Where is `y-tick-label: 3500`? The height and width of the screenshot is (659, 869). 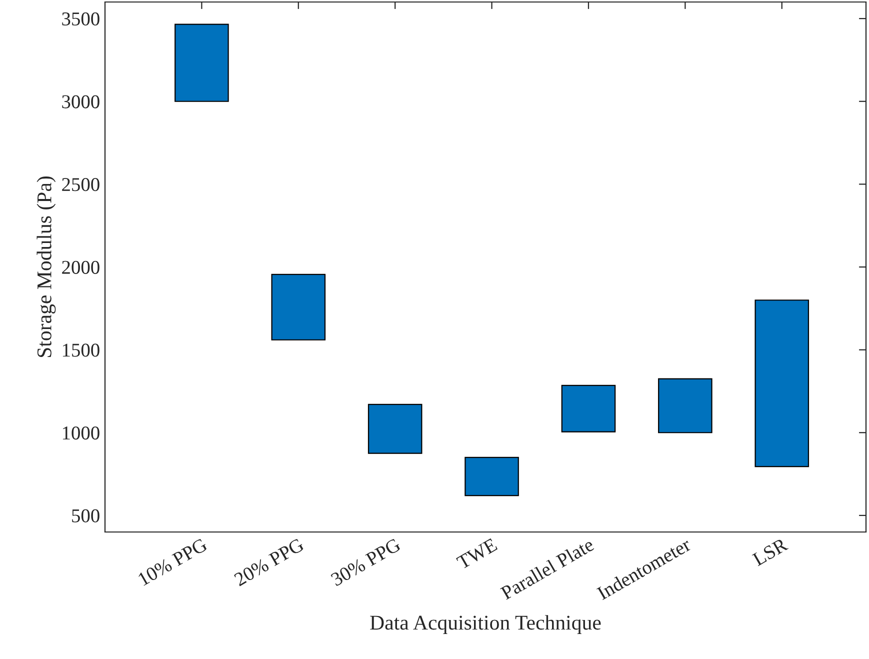 y-tick-label: 3500 is located at coordinates (81, 19).